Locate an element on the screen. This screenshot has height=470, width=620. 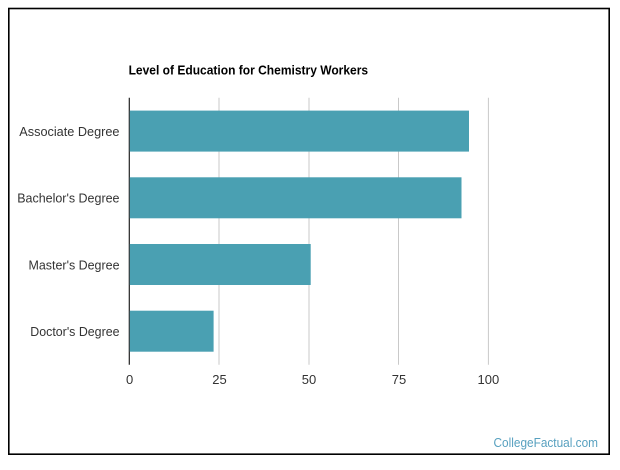
svg-text: Associate Degree is located at coordinates (69, 131).